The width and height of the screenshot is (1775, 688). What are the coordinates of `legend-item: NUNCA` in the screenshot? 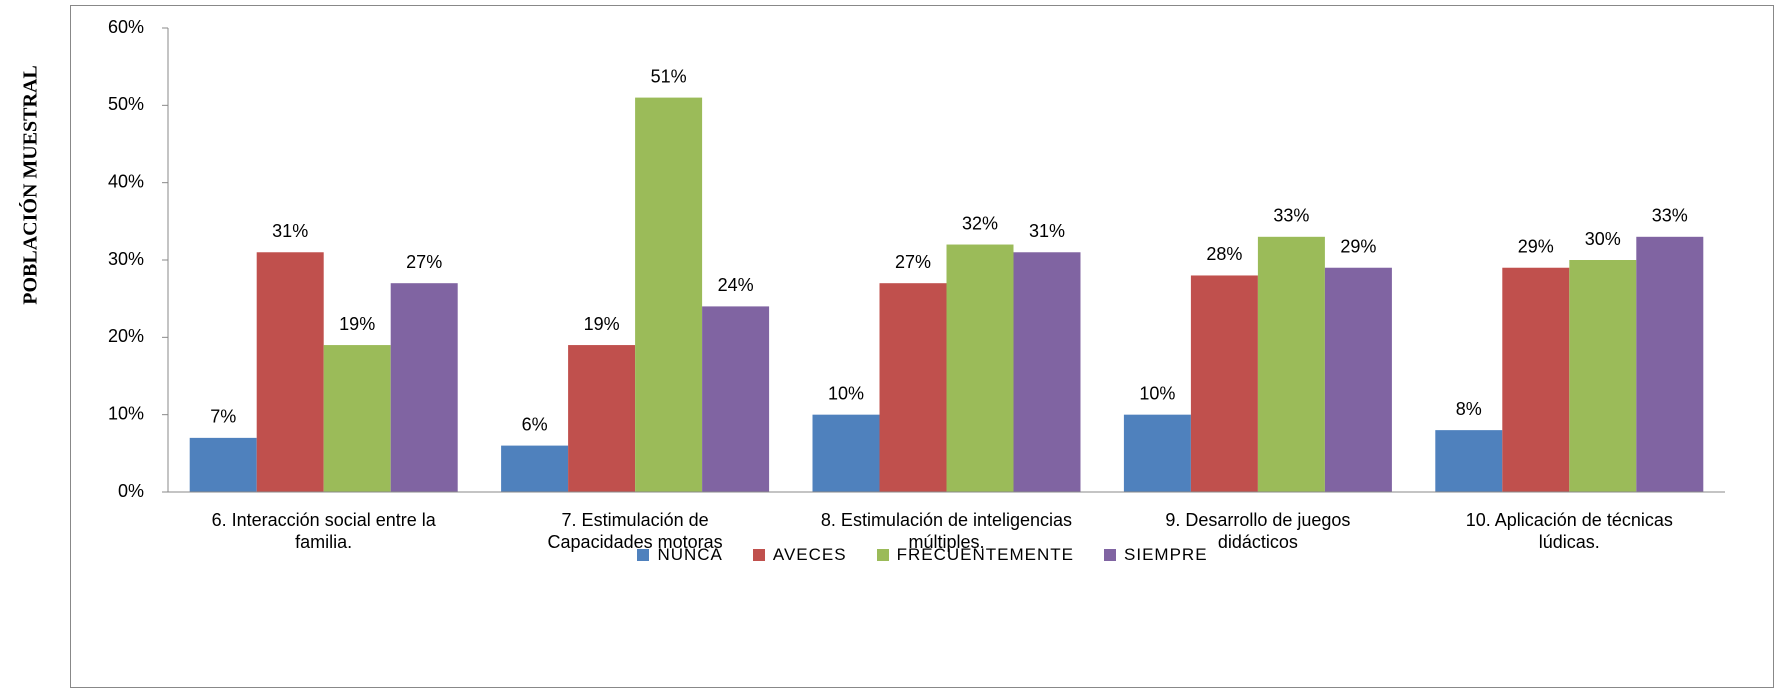 It's located at (679, 555).